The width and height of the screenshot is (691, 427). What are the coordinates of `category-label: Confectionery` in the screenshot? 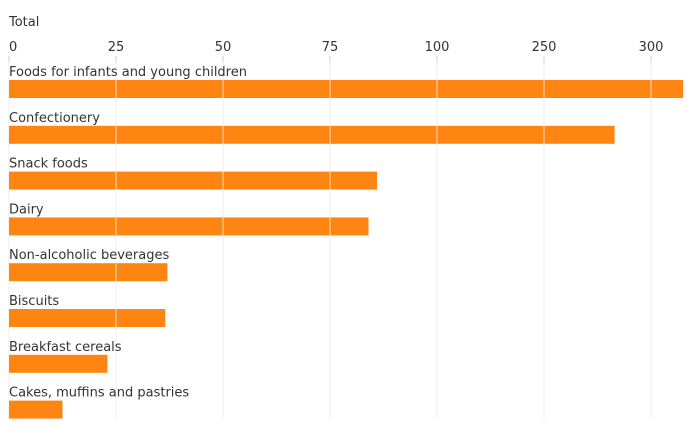 It's located at (54, 118).